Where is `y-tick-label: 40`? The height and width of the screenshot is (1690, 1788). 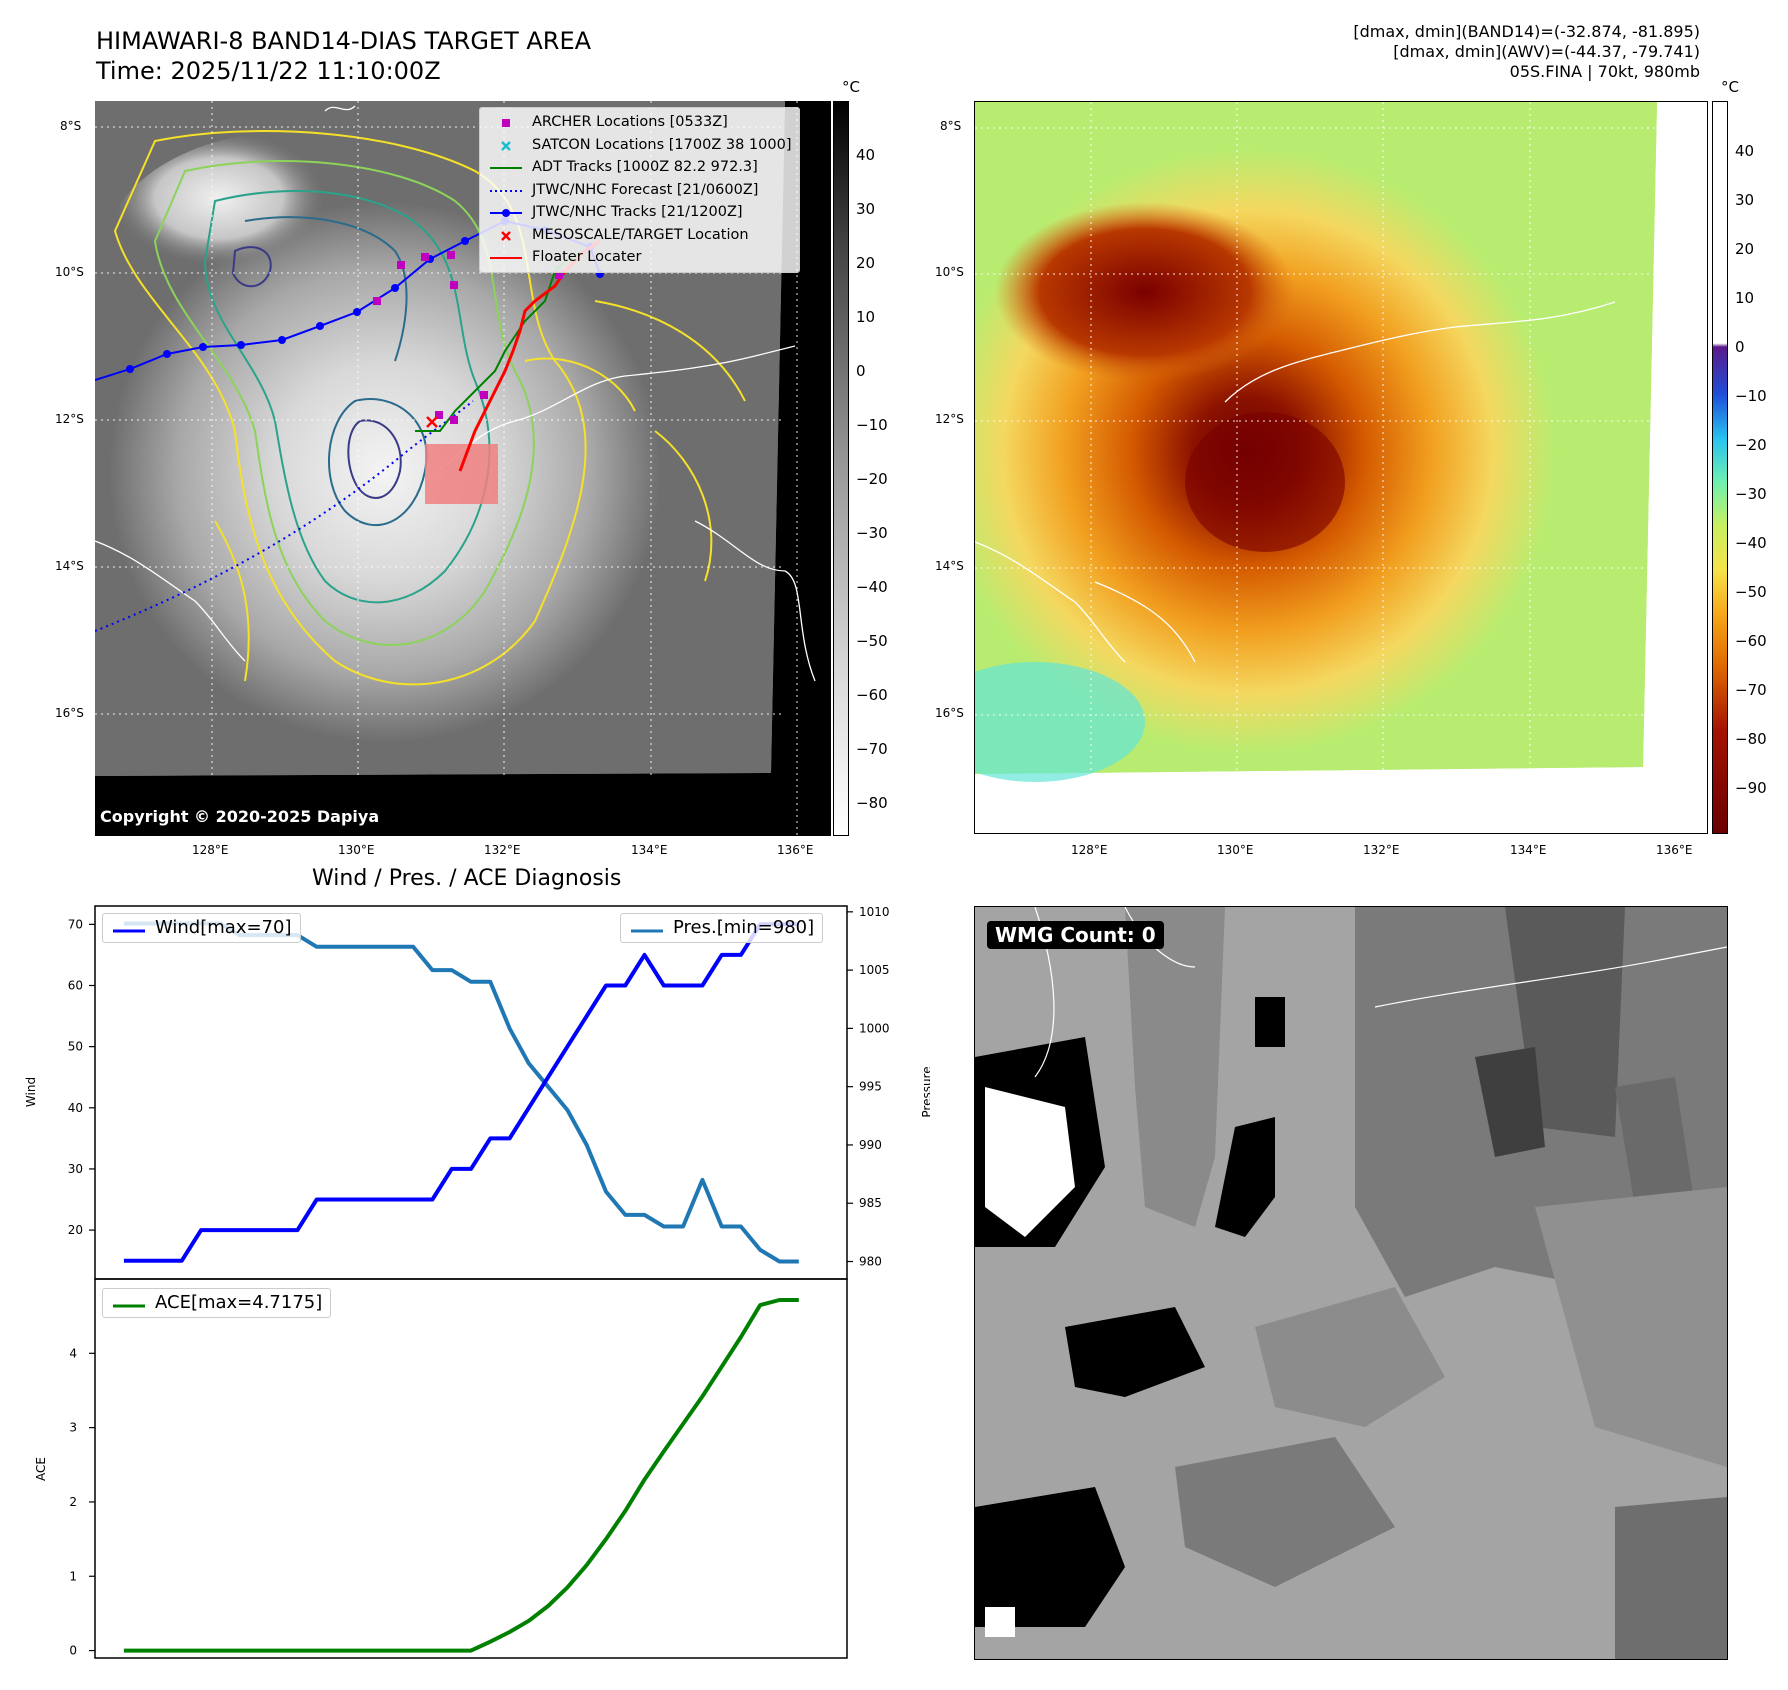
y-tick-label: 40 is located at coordinates (75, 1108).